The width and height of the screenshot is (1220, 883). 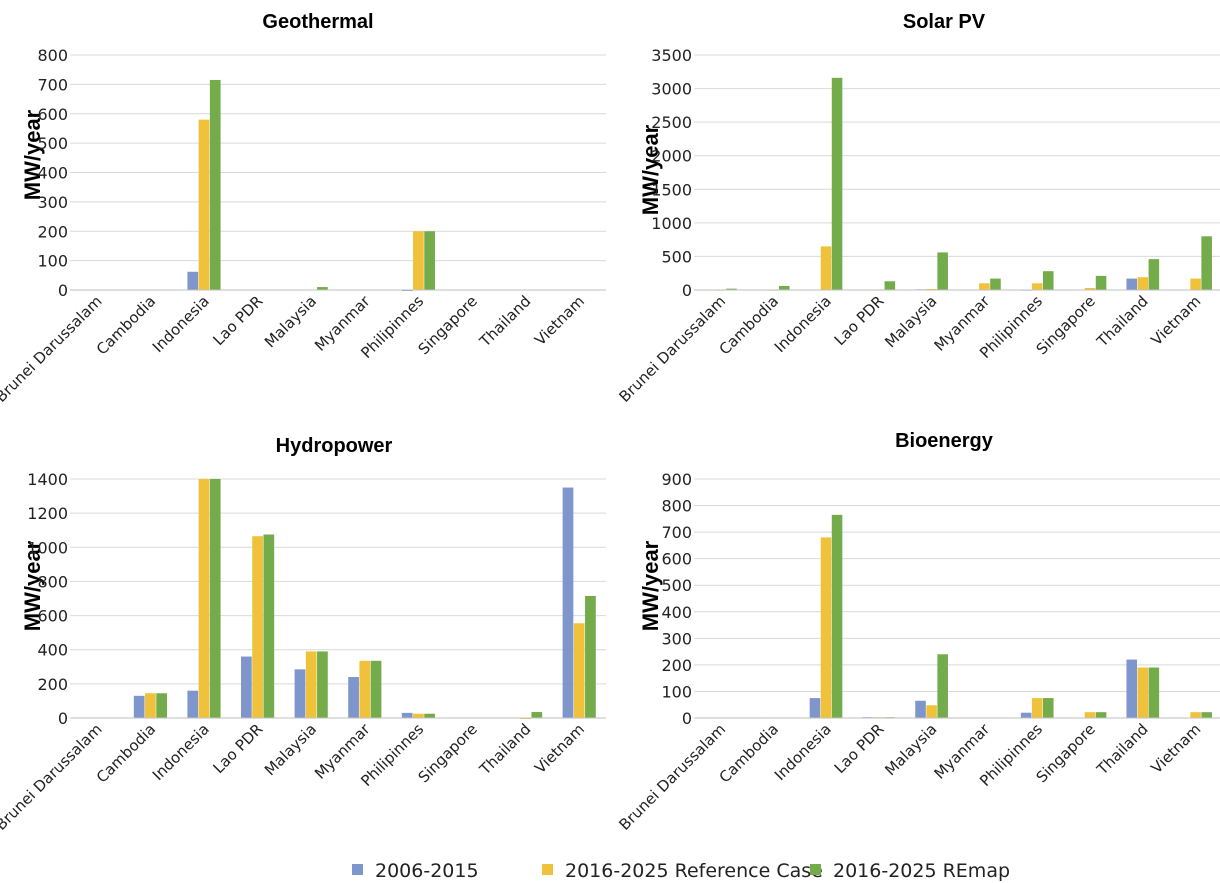 What do you see at coordinates (921, 871) in the screenshot?
I see `legend-label: 2016-2025 REmap` at bounding box center [921, 871].